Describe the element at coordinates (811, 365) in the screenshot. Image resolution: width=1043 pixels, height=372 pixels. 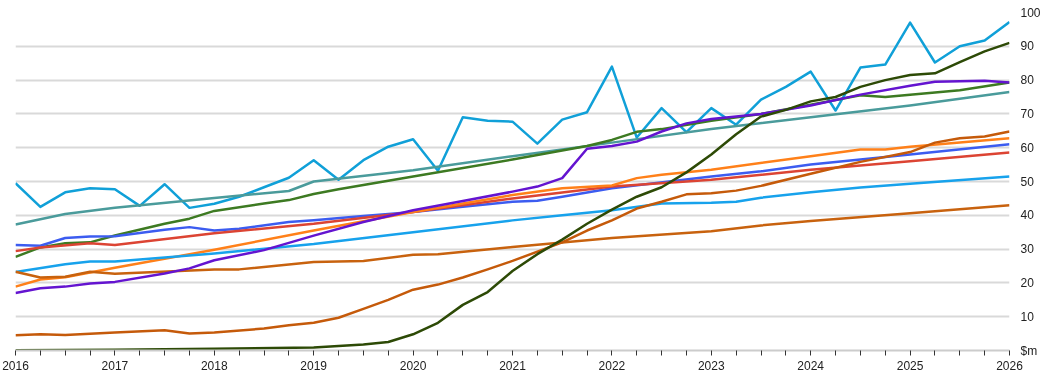
I see `x-tick-label: 2024` at that location.